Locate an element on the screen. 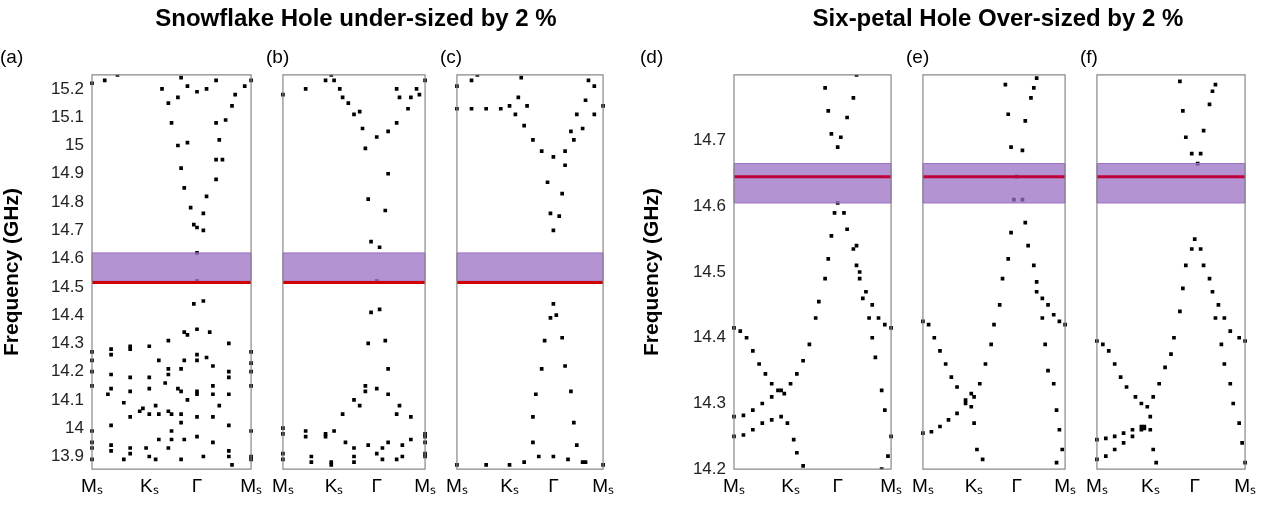  y-tick-label: 14.1 is located at coordinates (67, 399).